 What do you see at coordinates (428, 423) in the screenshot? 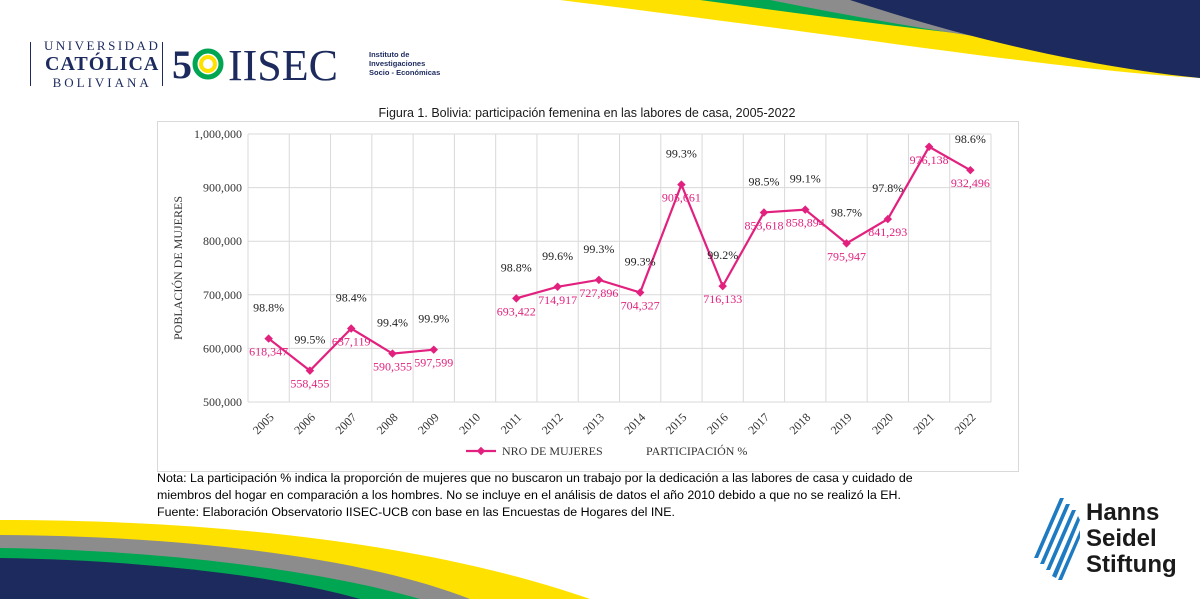
I see `x-tick-label: 2009` at bounding box center [428, 423].